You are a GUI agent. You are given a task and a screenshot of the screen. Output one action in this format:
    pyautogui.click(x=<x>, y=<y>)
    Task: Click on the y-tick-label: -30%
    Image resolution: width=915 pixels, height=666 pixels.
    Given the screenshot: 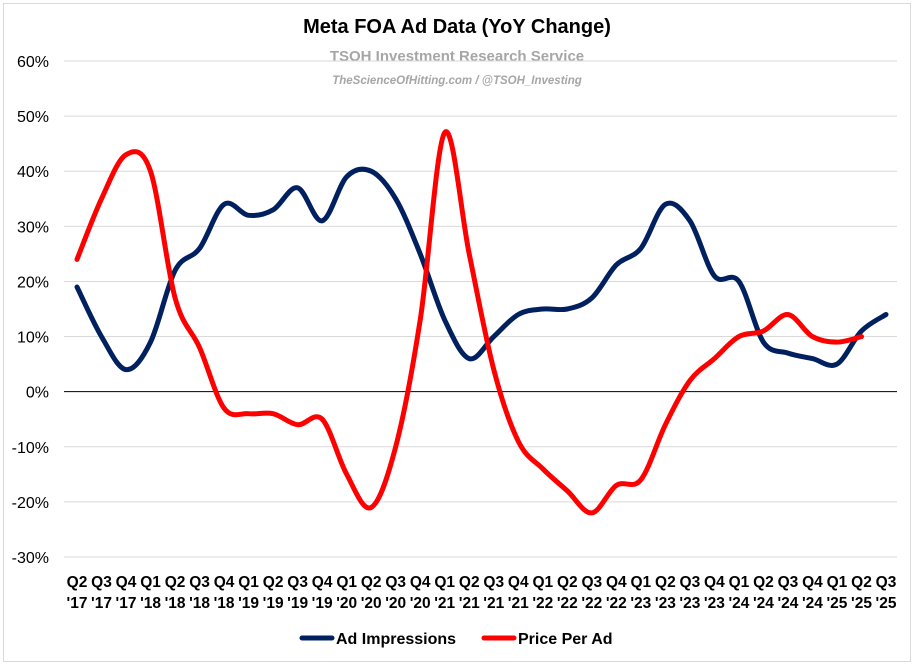 What is the action you would take?
    pyautogui.click(x=30, y=558)
    